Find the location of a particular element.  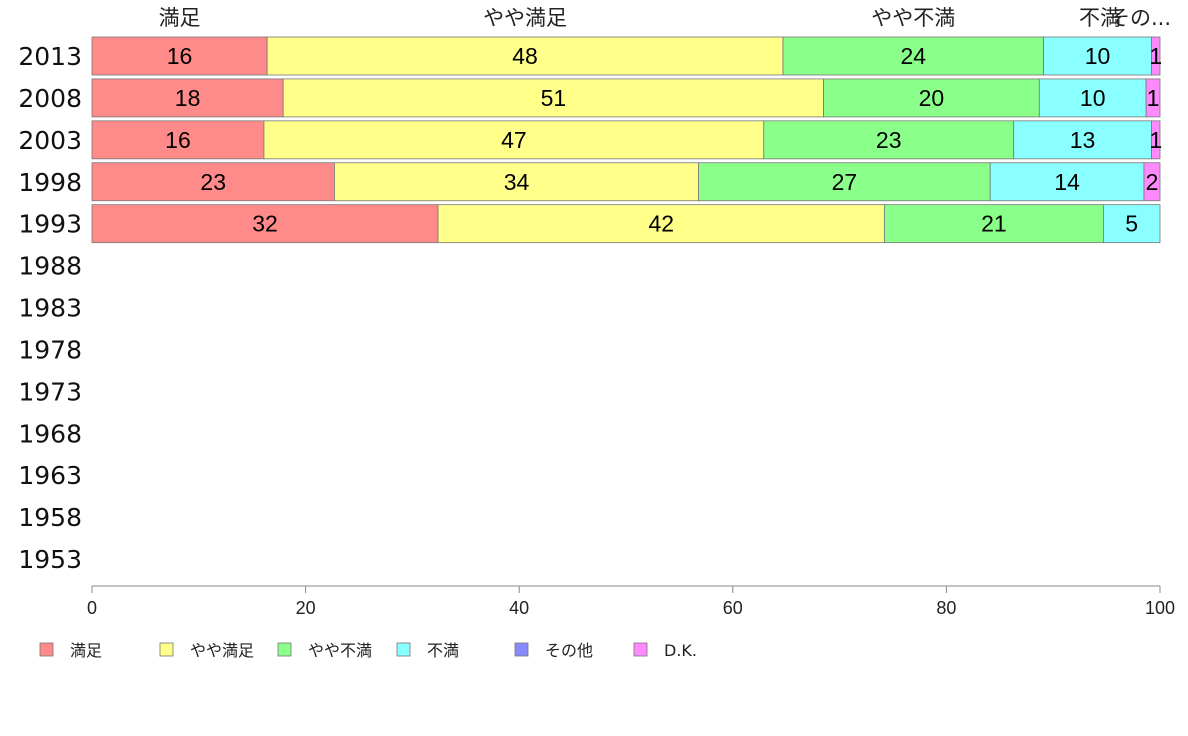

bar-segment-2003-やや不満 is located at coordinates (889, 140).